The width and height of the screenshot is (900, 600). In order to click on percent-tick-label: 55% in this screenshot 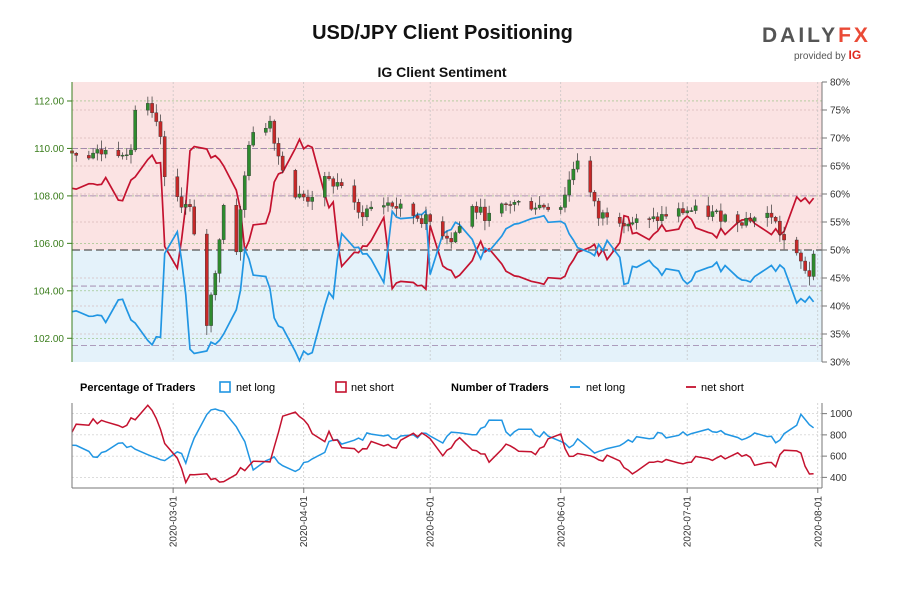, I will do `click(840, 223)`.